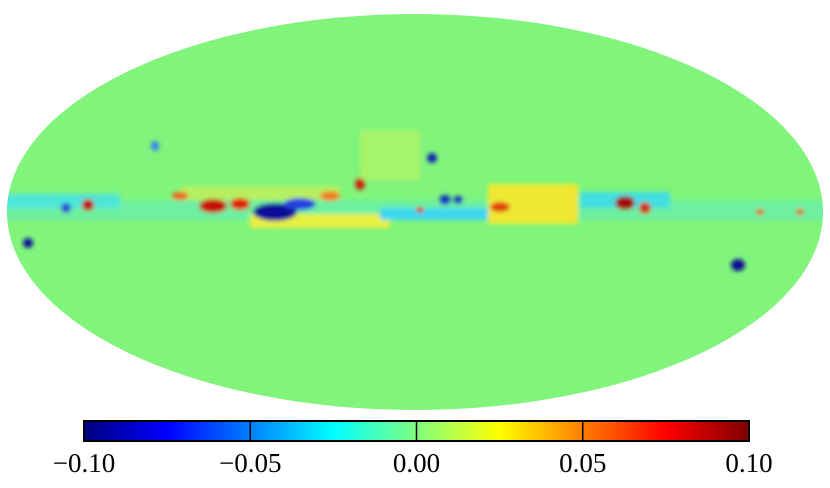 The height and width of the screenshot is (488, 830). I want to click on diffuse-patch, so click(390, 155).